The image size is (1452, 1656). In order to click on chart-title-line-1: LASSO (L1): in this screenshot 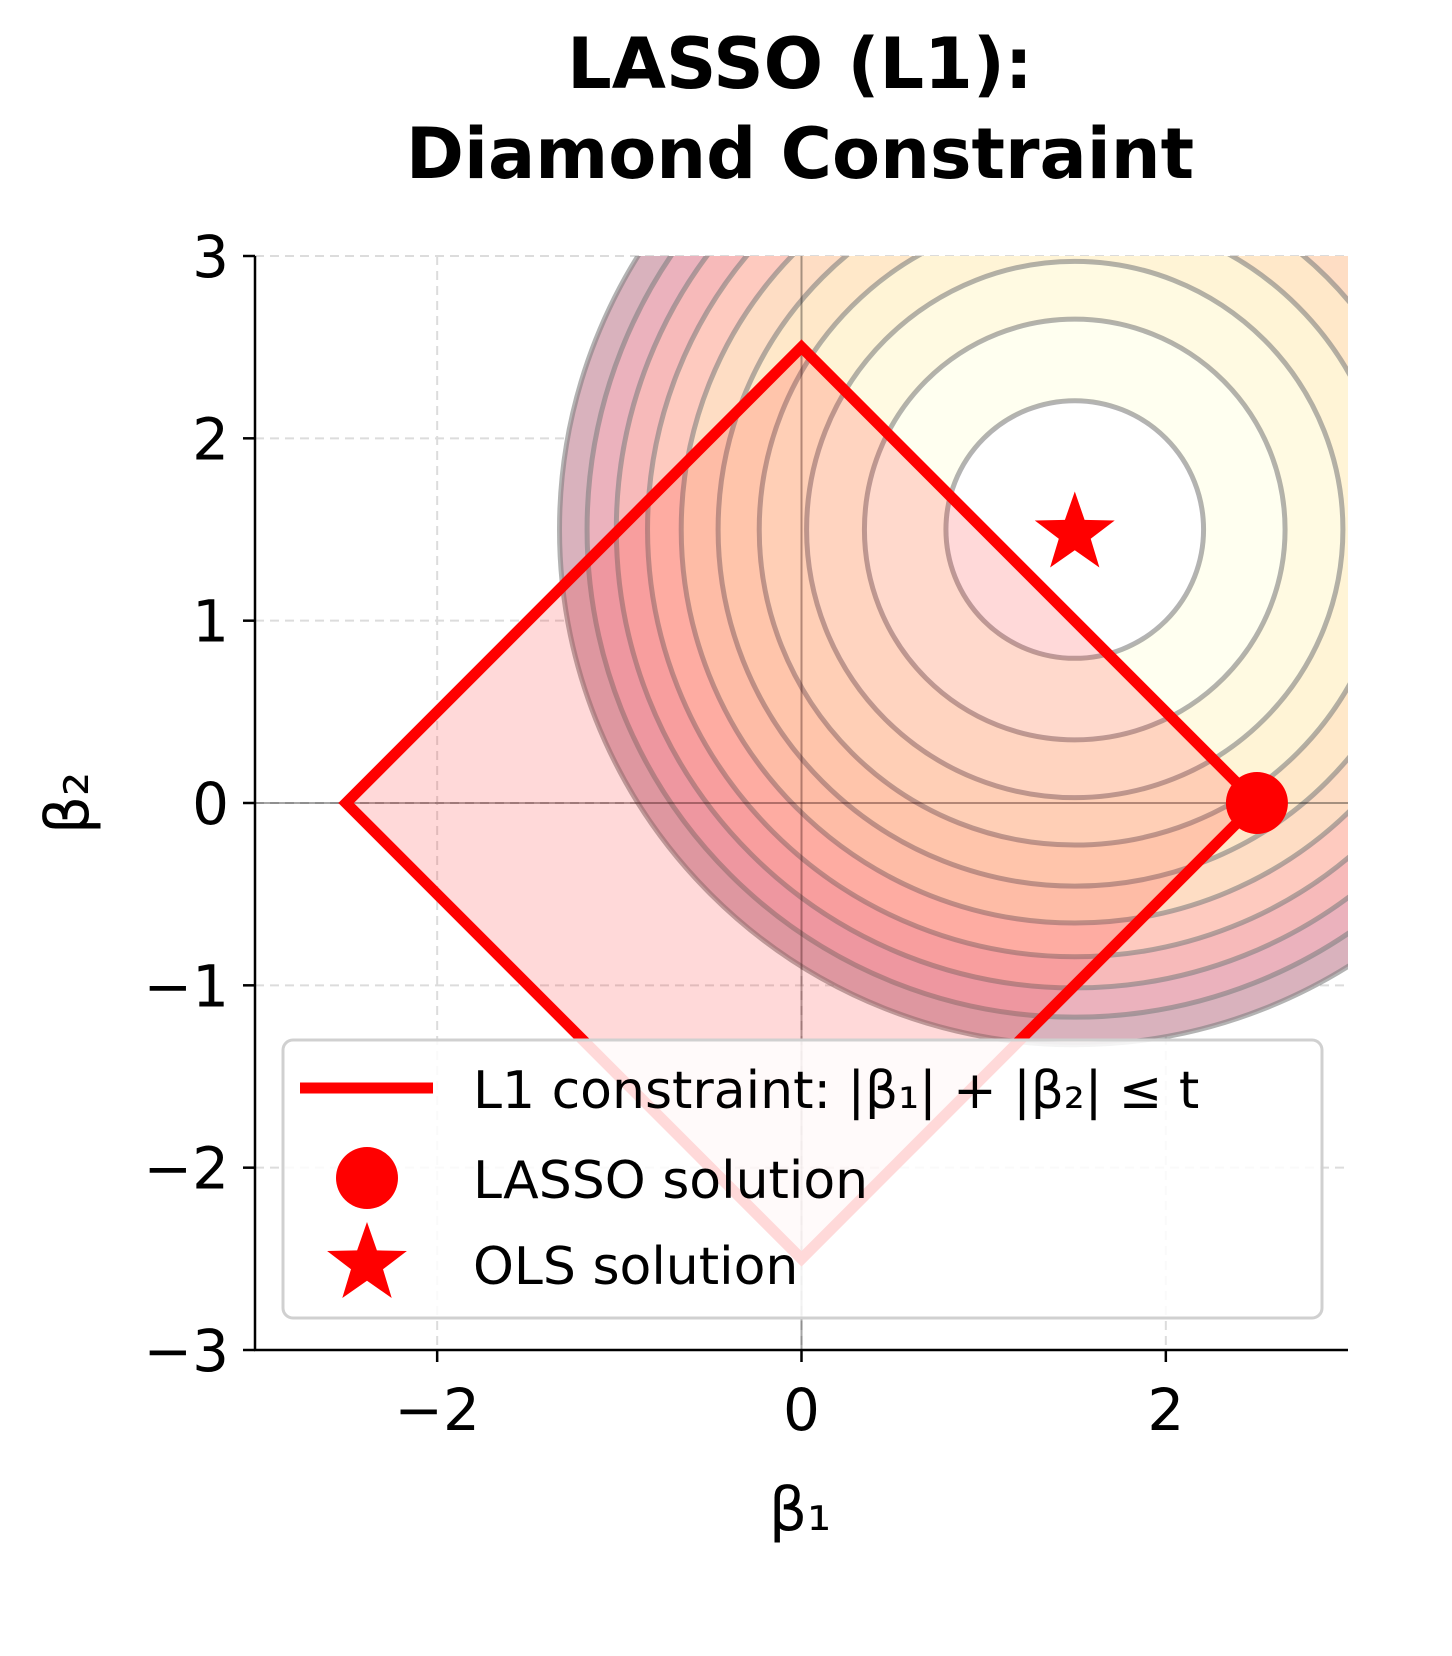, I will do `click(800, 64)`.